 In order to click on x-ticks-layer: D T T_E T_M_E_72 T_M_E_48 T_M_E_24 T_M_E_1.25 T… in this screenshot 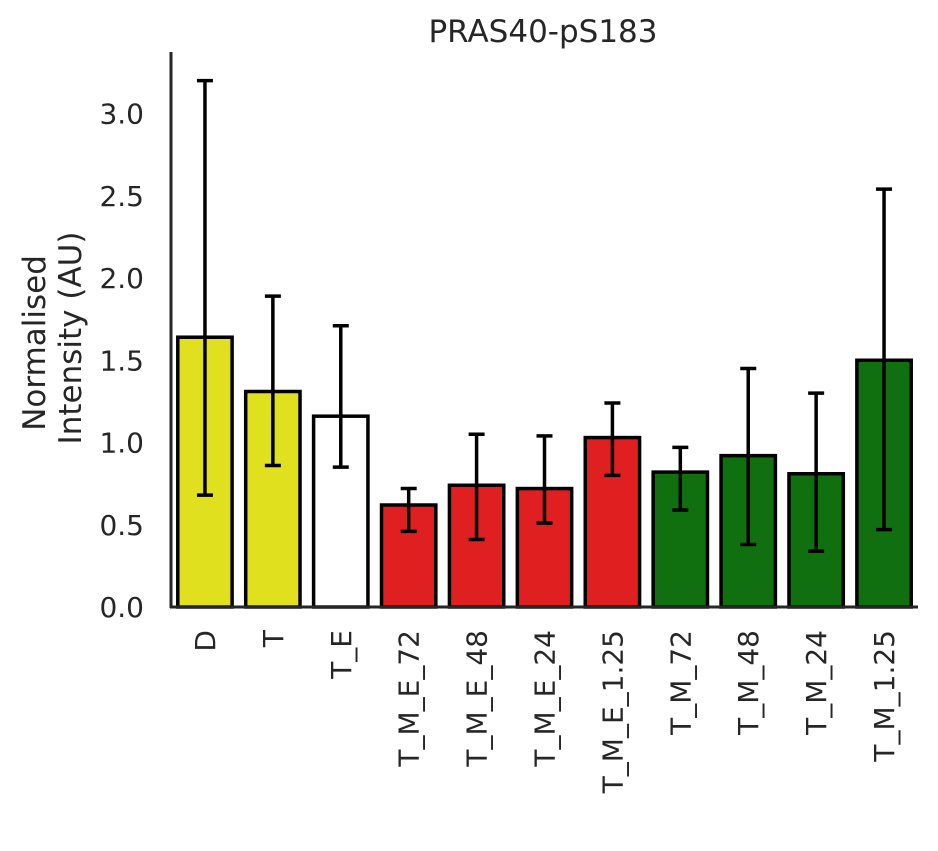, I will do `click(545, 711)`.